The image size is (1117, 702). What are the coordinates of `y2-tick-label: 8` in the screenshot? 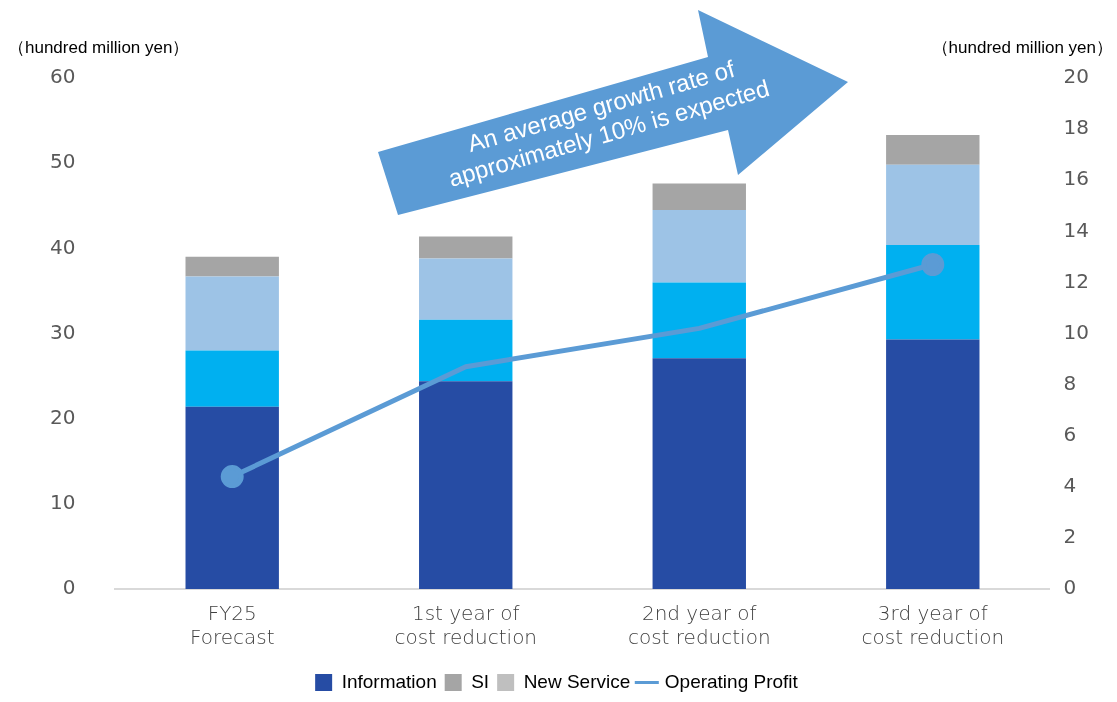 It's located at (1070, 382).